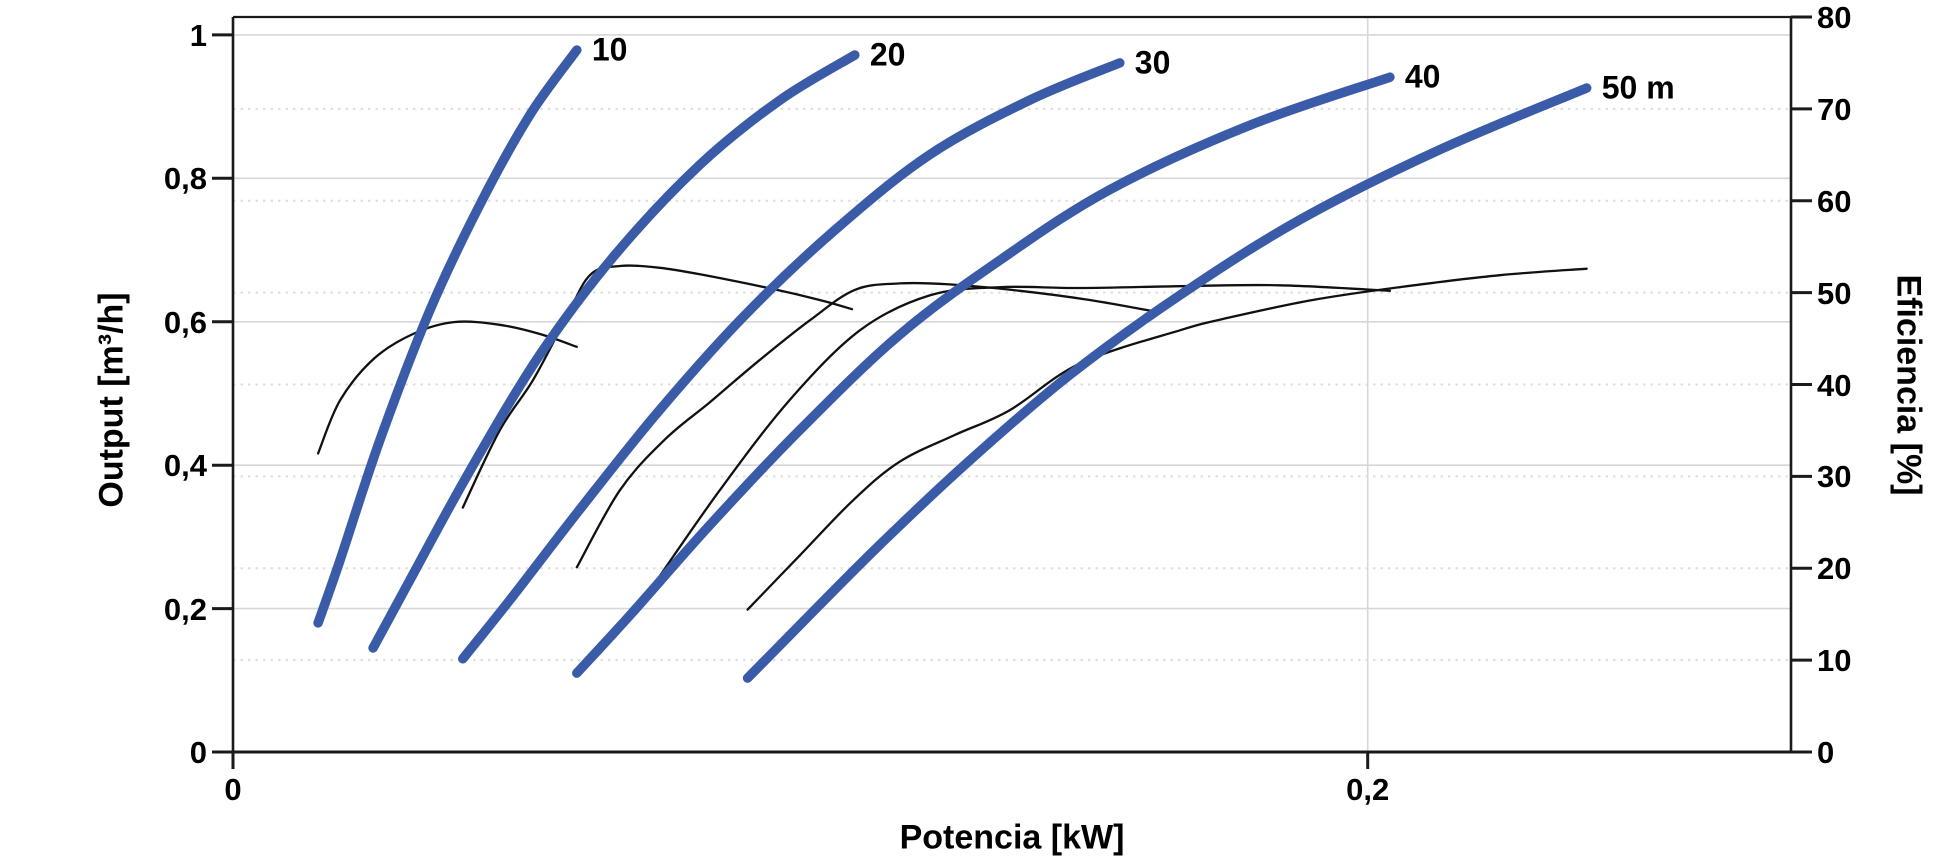  I want to click on x-axis-title: Potencia [kW], so click(1012, 837).